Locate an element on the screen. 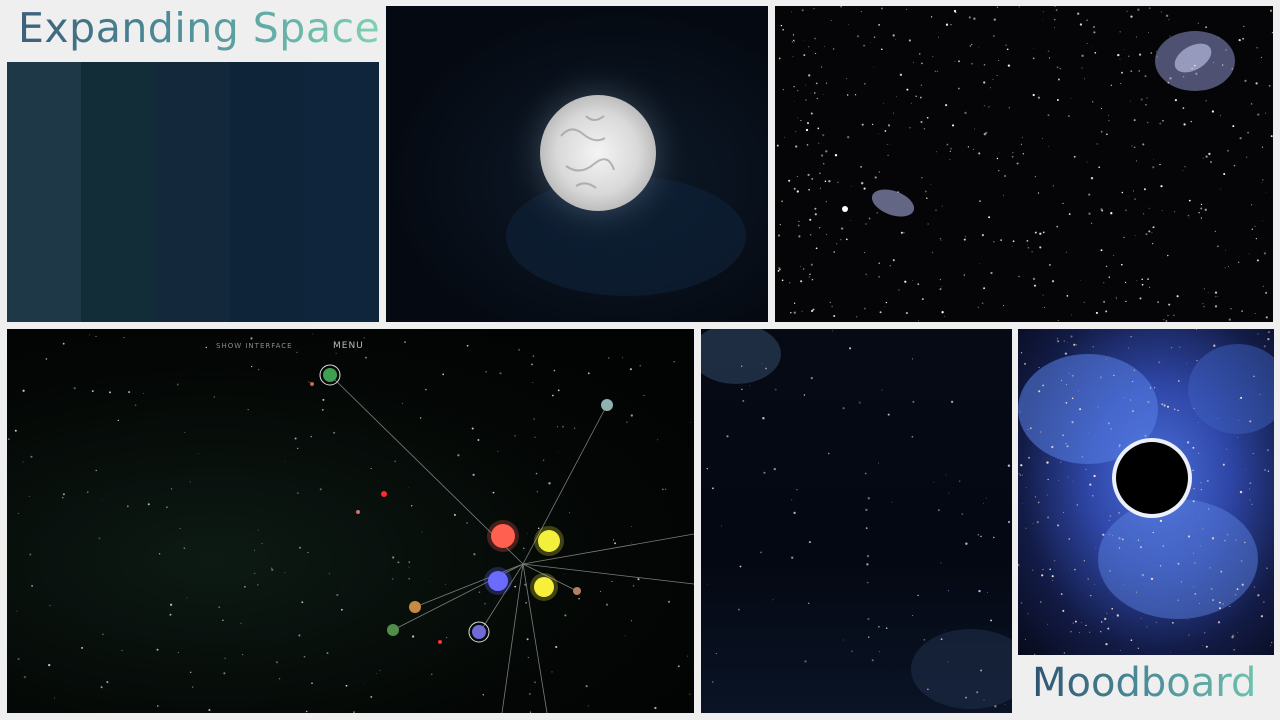 The height and width of the screenshot is (720, 1280). white-star-image is located at coordinates (577, 164).